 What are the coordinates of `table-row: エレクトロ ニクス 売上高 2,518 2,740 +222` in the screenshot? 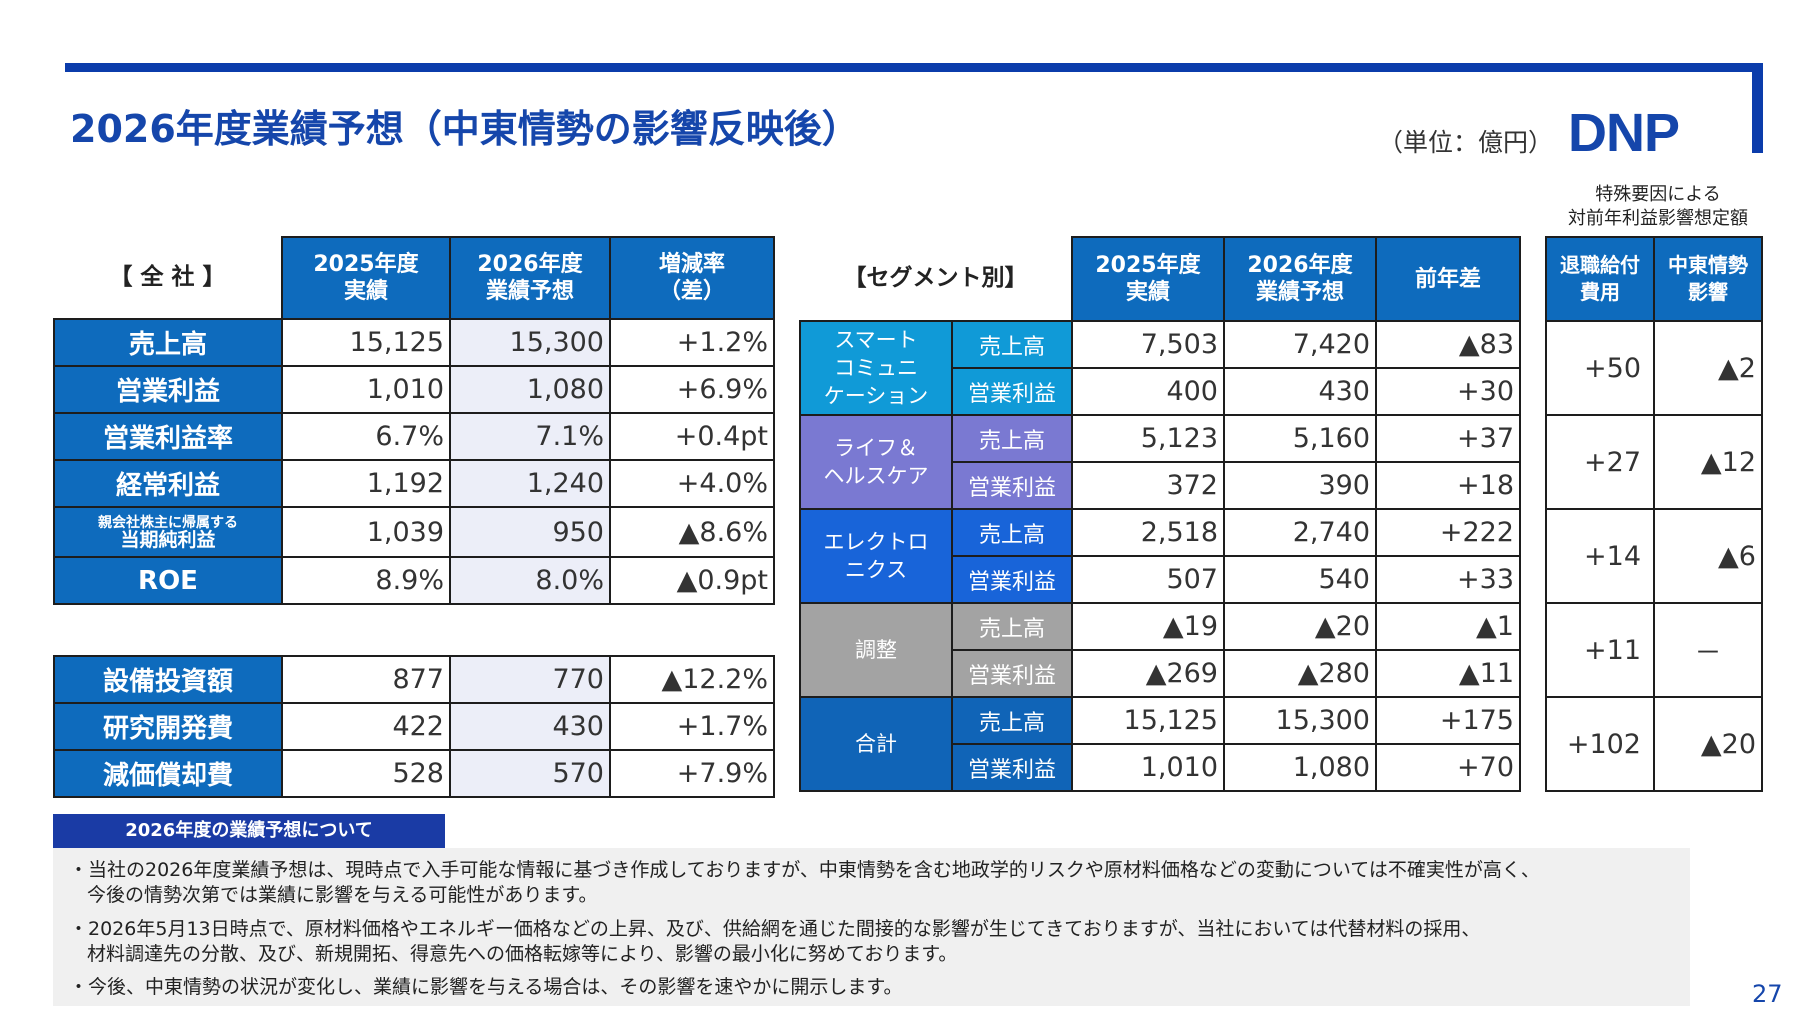 It's located at (1160, 556).